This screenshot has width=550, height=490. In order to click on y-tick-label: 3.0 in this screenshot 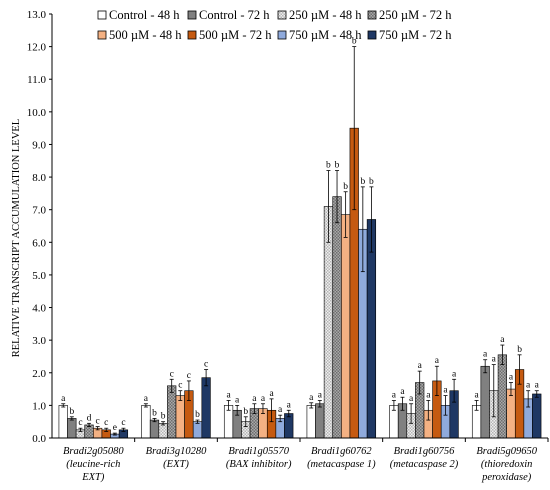, I will do `click(39, 341)`.